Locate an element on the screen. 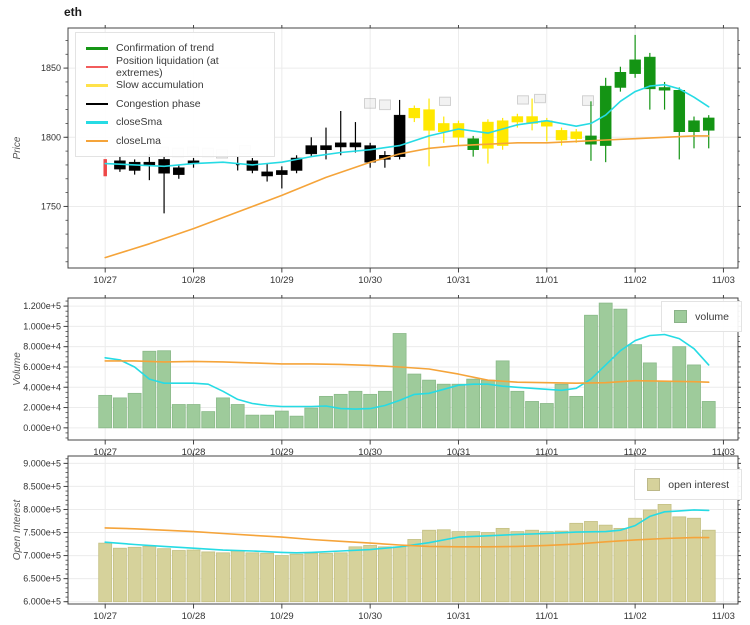 This screenshot has height=625, width=750. legend-label: open interest is located at coordinates (698, 484).